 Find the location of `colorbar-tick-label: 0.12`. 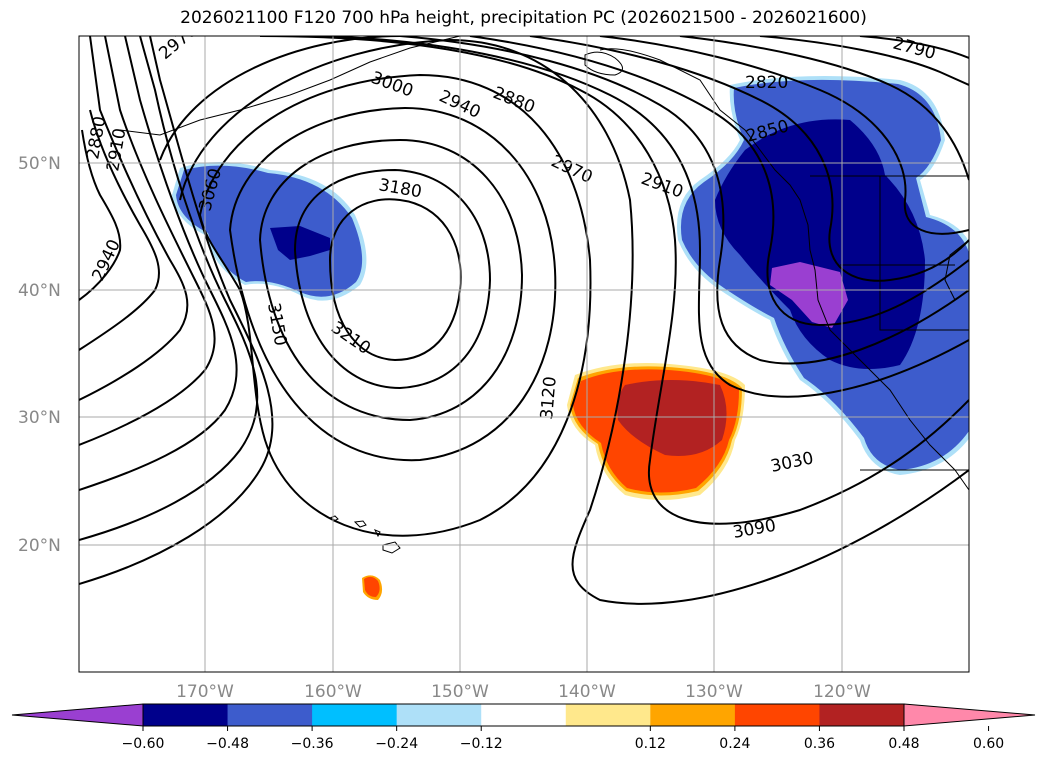

colorbar-tick-label: 0.12 is located at coordinates (650, 744).